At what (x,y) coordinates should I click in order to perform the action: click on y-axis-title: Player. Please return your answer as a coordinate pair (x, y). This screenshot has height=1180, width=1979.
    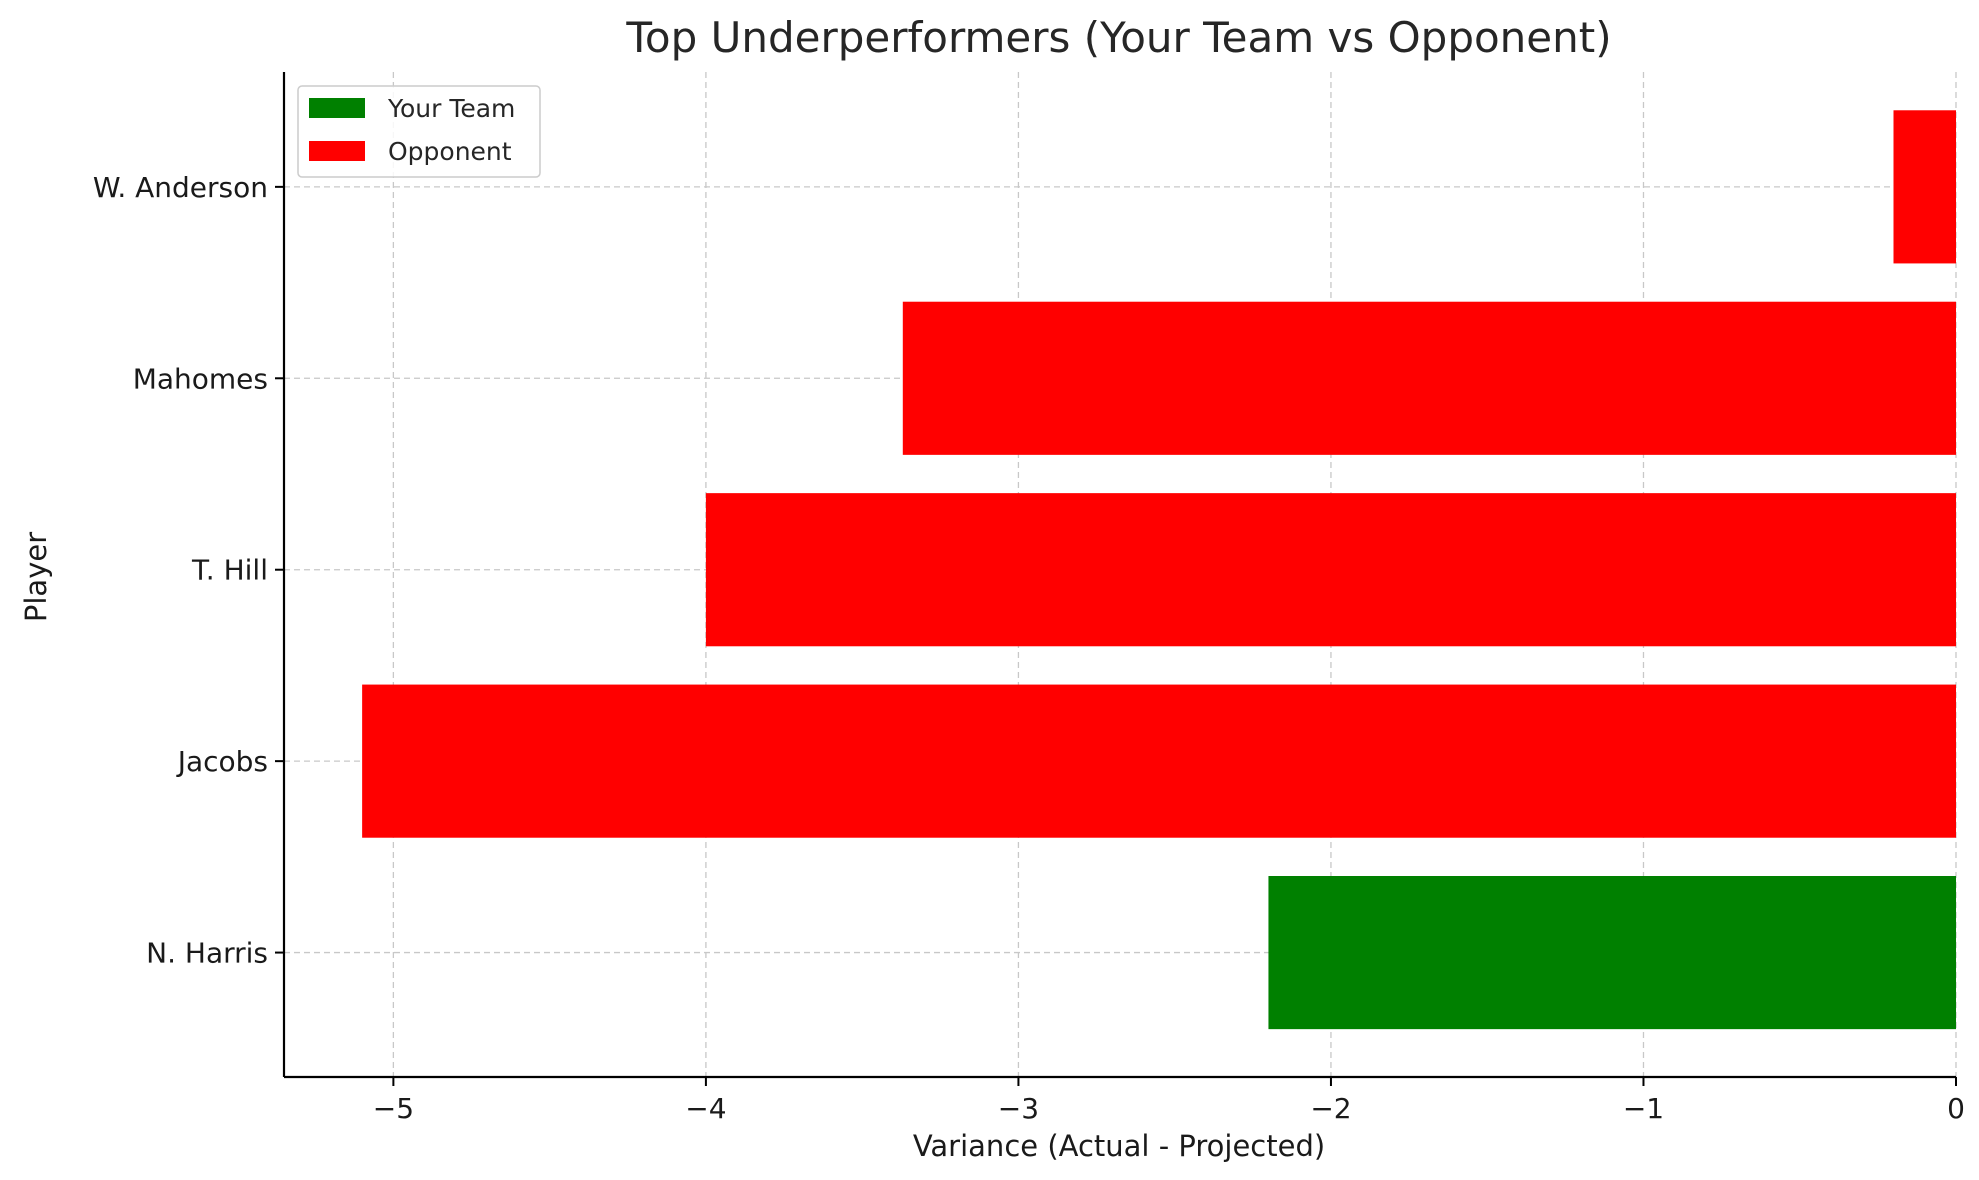
    Looking at the image, I should click on (36, 577).